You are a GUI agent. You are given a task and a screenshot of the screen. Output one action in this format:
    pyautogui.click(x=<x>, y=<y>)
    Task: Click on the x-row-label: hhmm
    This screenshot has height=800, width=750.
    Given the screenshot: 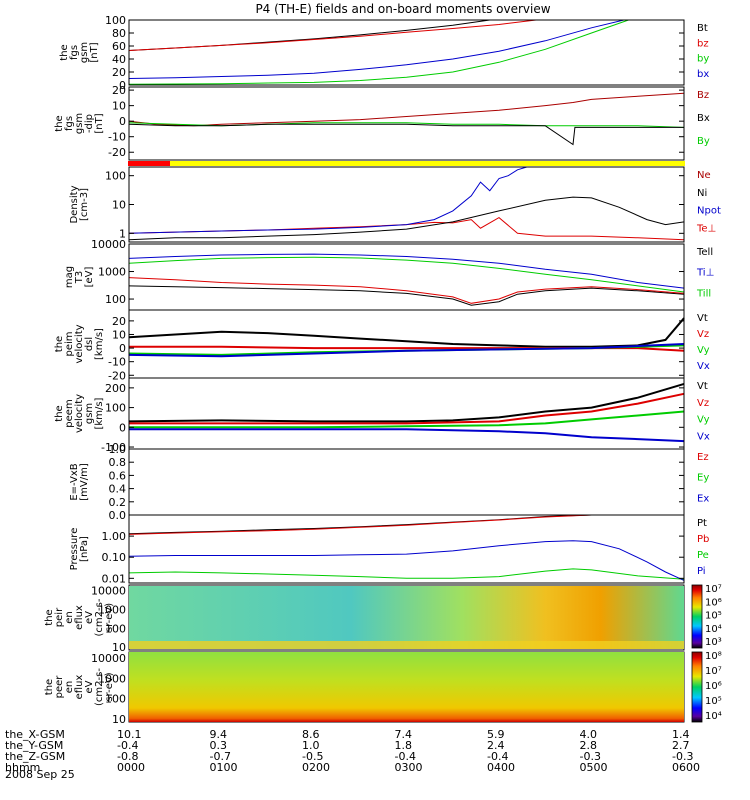 What is the action you would take?
    pyautogui.click(x=22, y=767)
    